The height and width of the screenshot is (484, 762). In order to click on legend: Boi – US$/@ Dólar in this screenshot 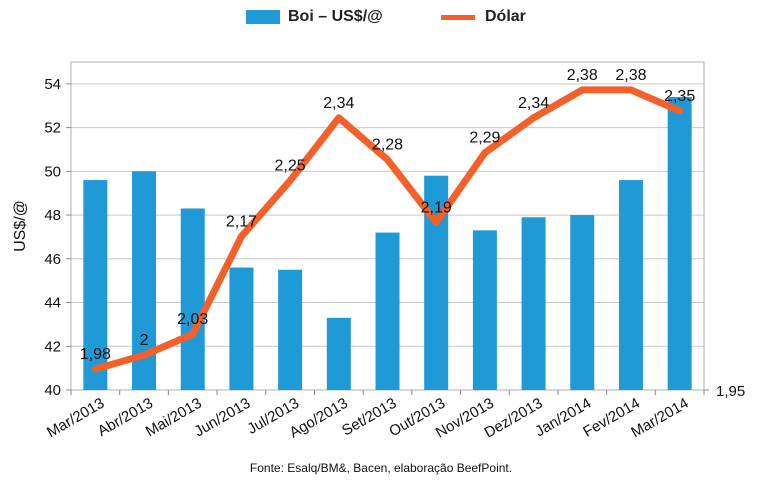, I will do `click(381, 19)`.